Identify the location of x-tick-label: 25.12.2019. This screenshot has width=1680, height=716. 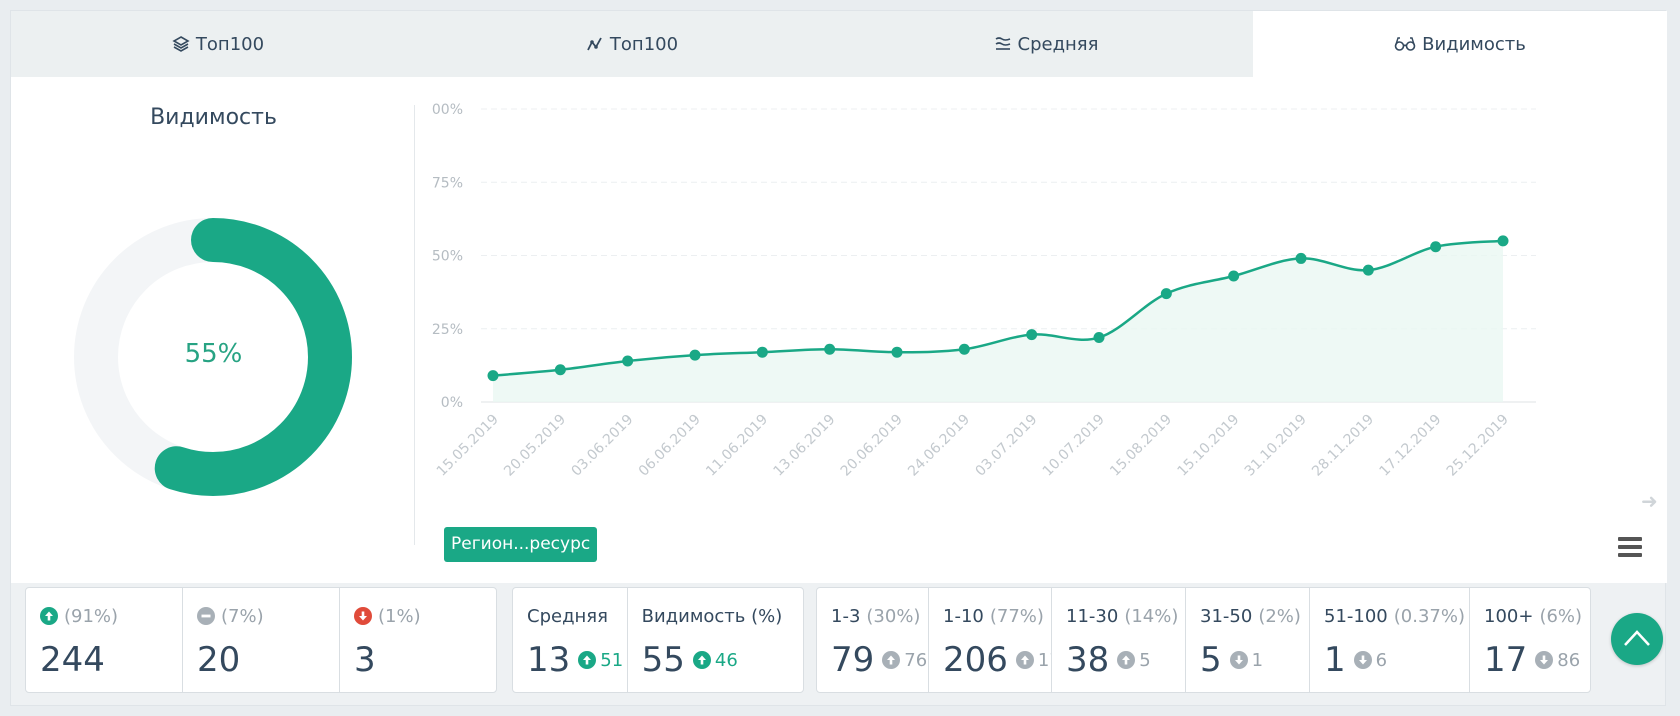
(1478, 446).